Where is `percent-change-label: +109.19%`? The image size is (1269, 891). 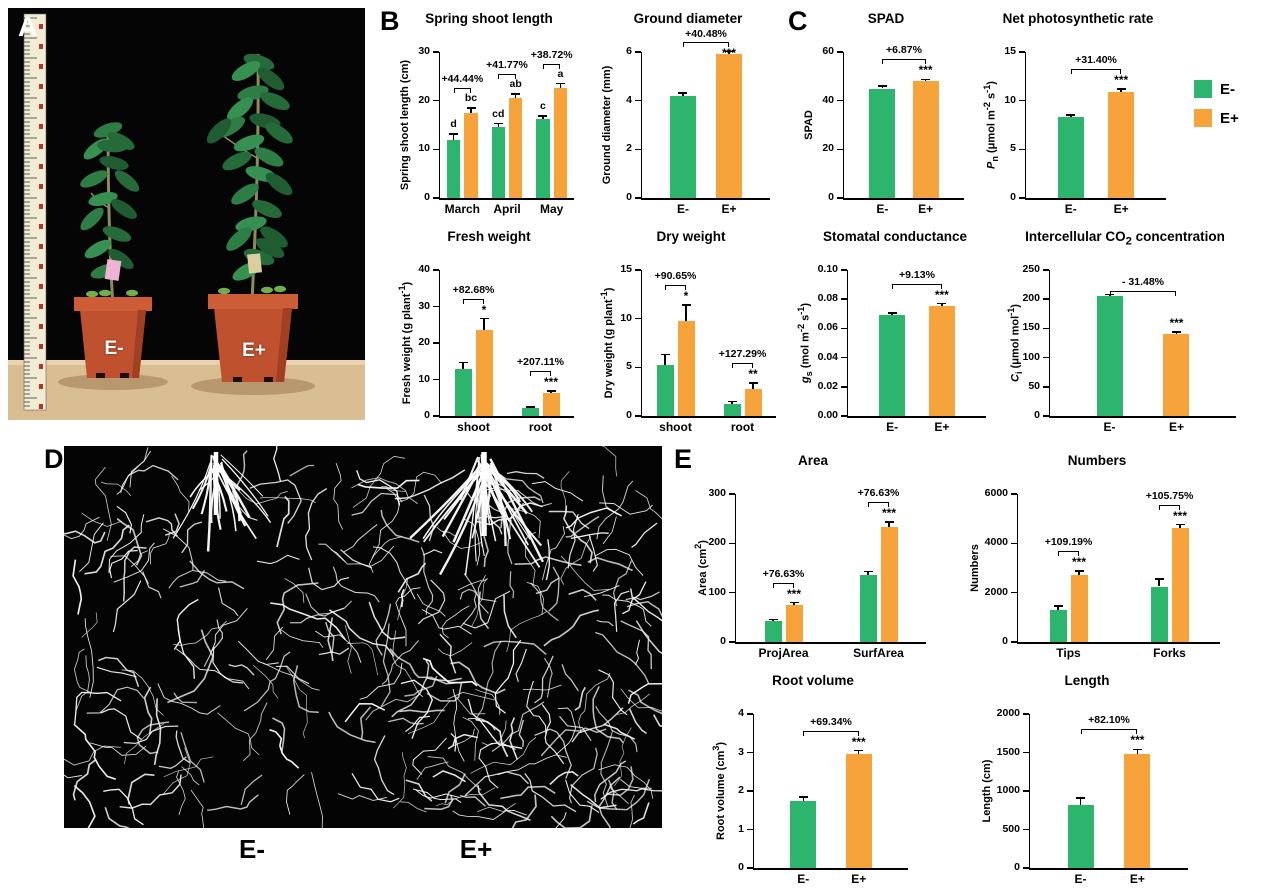 percent-change-label: +109.19% is located at coordinates (1068, 541).